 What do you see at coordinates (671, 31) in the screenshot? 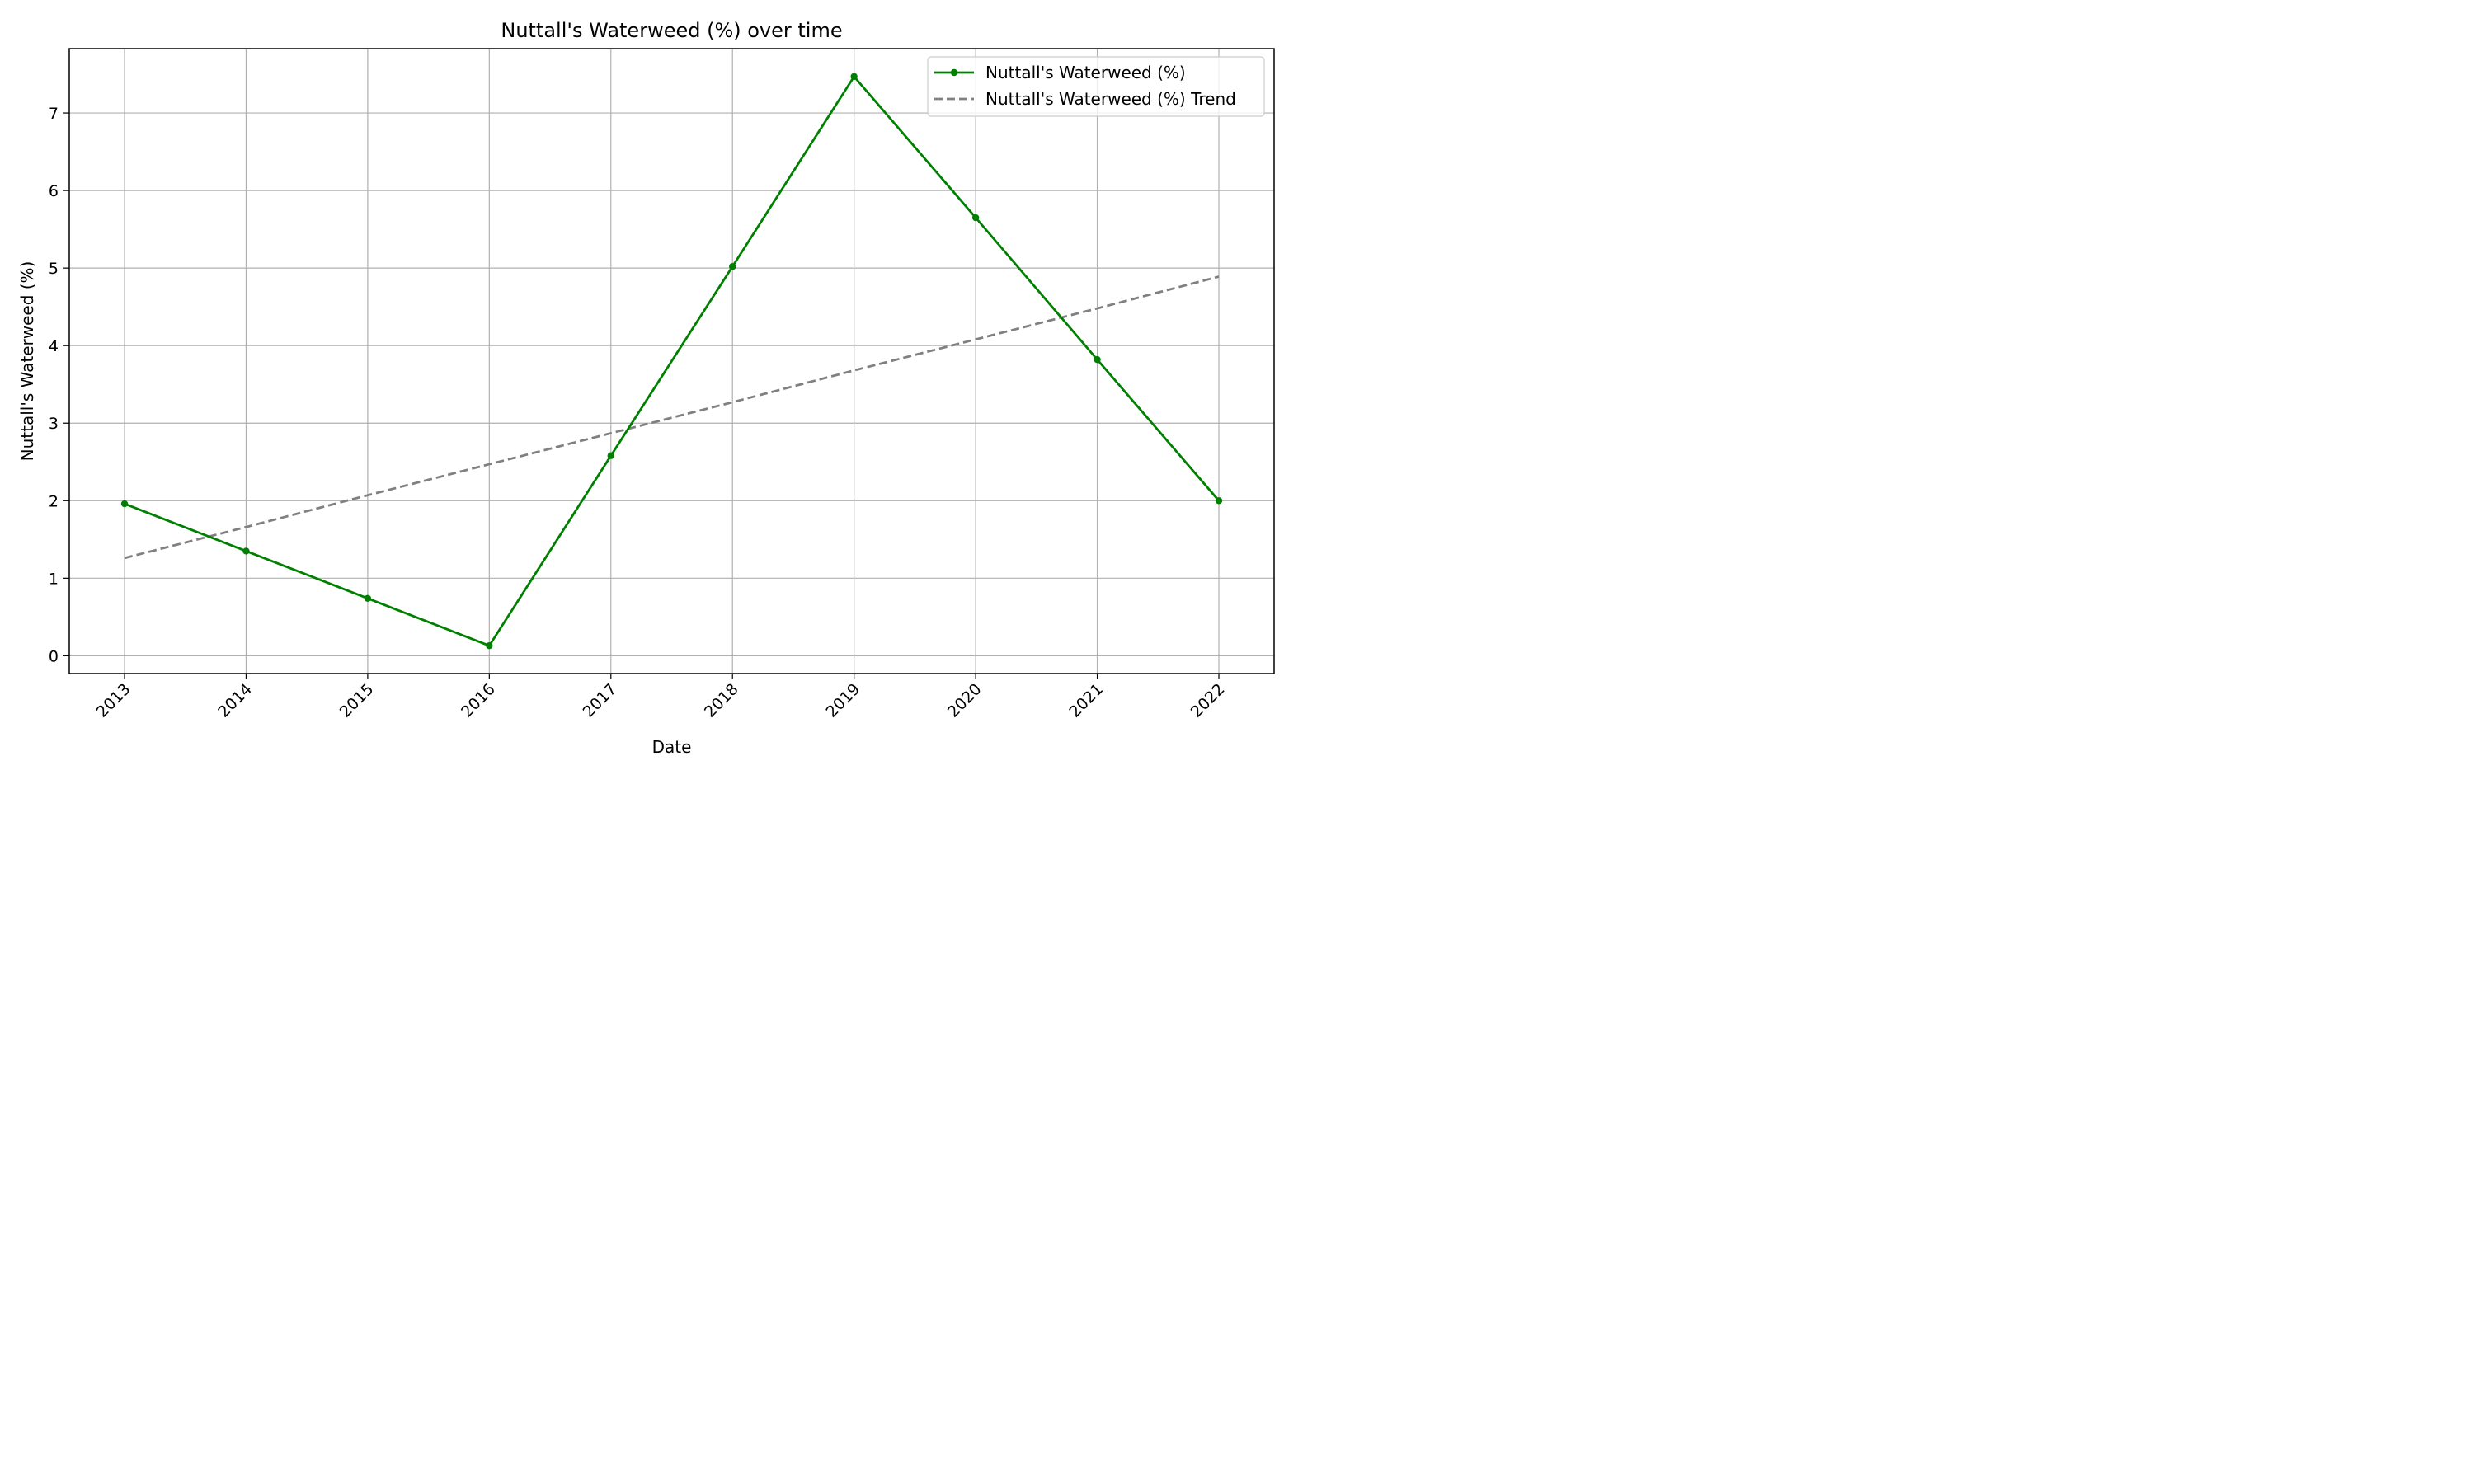
I see `chart-title: Nuttall's Waterweed (%) over time` at bounding box center [671, 31].